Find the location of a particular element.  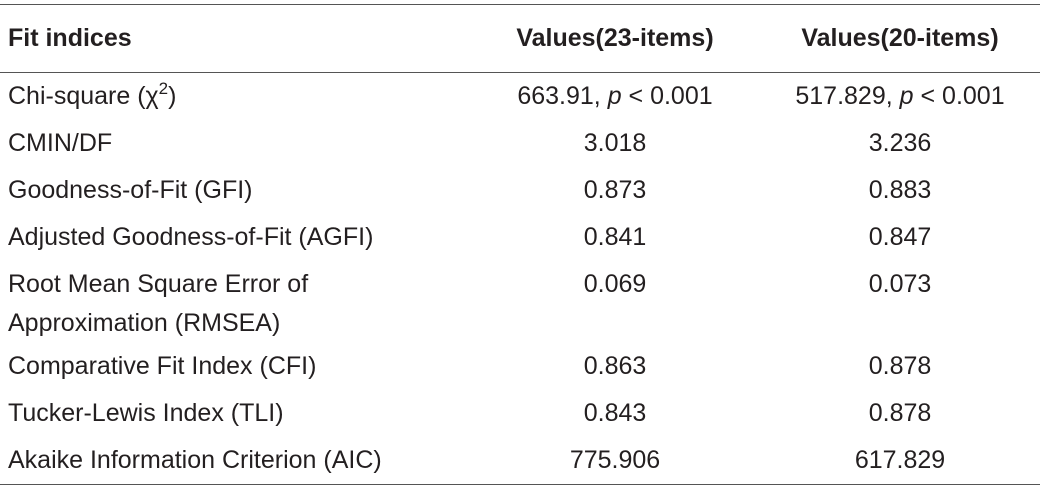

table-cell: 3.236 is located at coordinates (900, 143).